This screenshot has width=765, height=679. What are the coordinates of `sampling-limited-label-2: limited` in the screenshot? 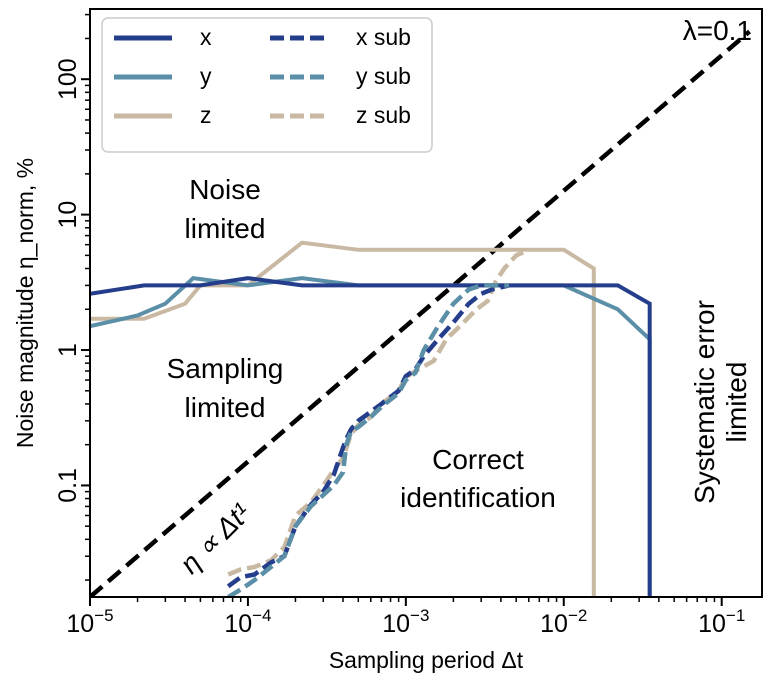 It's located at (225, 407).